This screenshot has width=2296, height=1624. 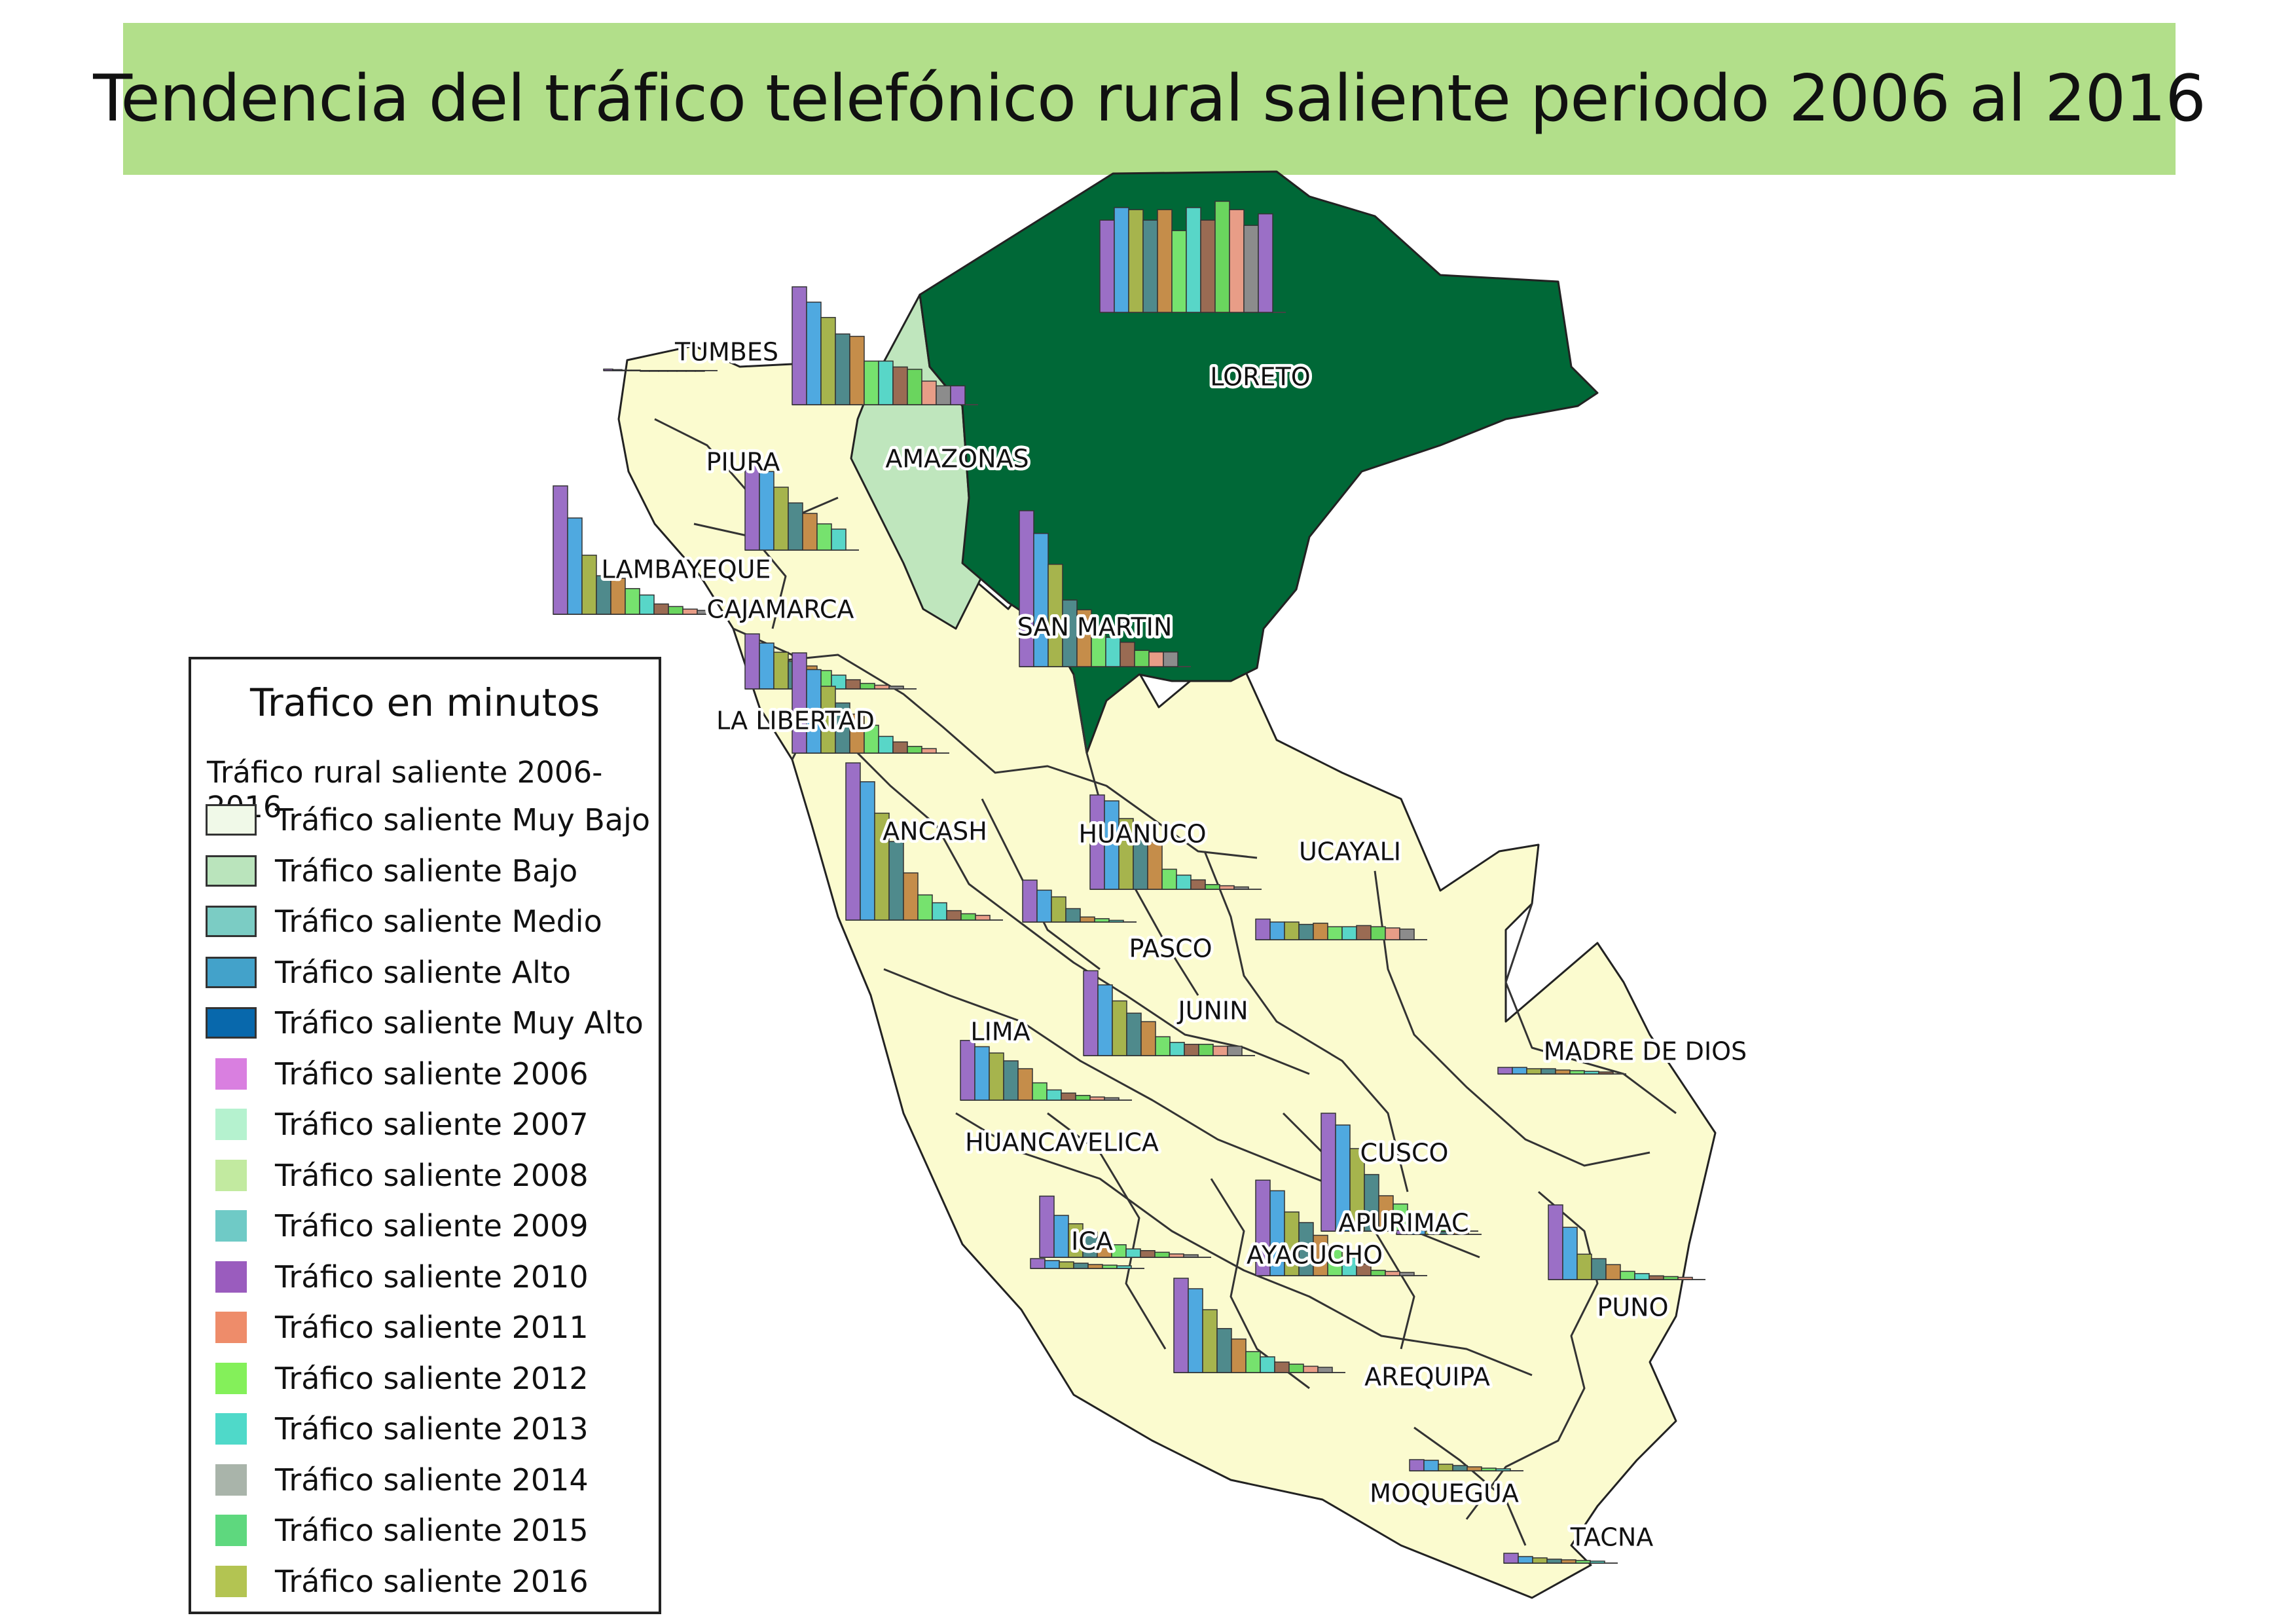 What do you see at coordinates (957, 459) in the screenshot?
I see `region-label-amazonas: AMAZONAS` at bounding box center [957, 459].